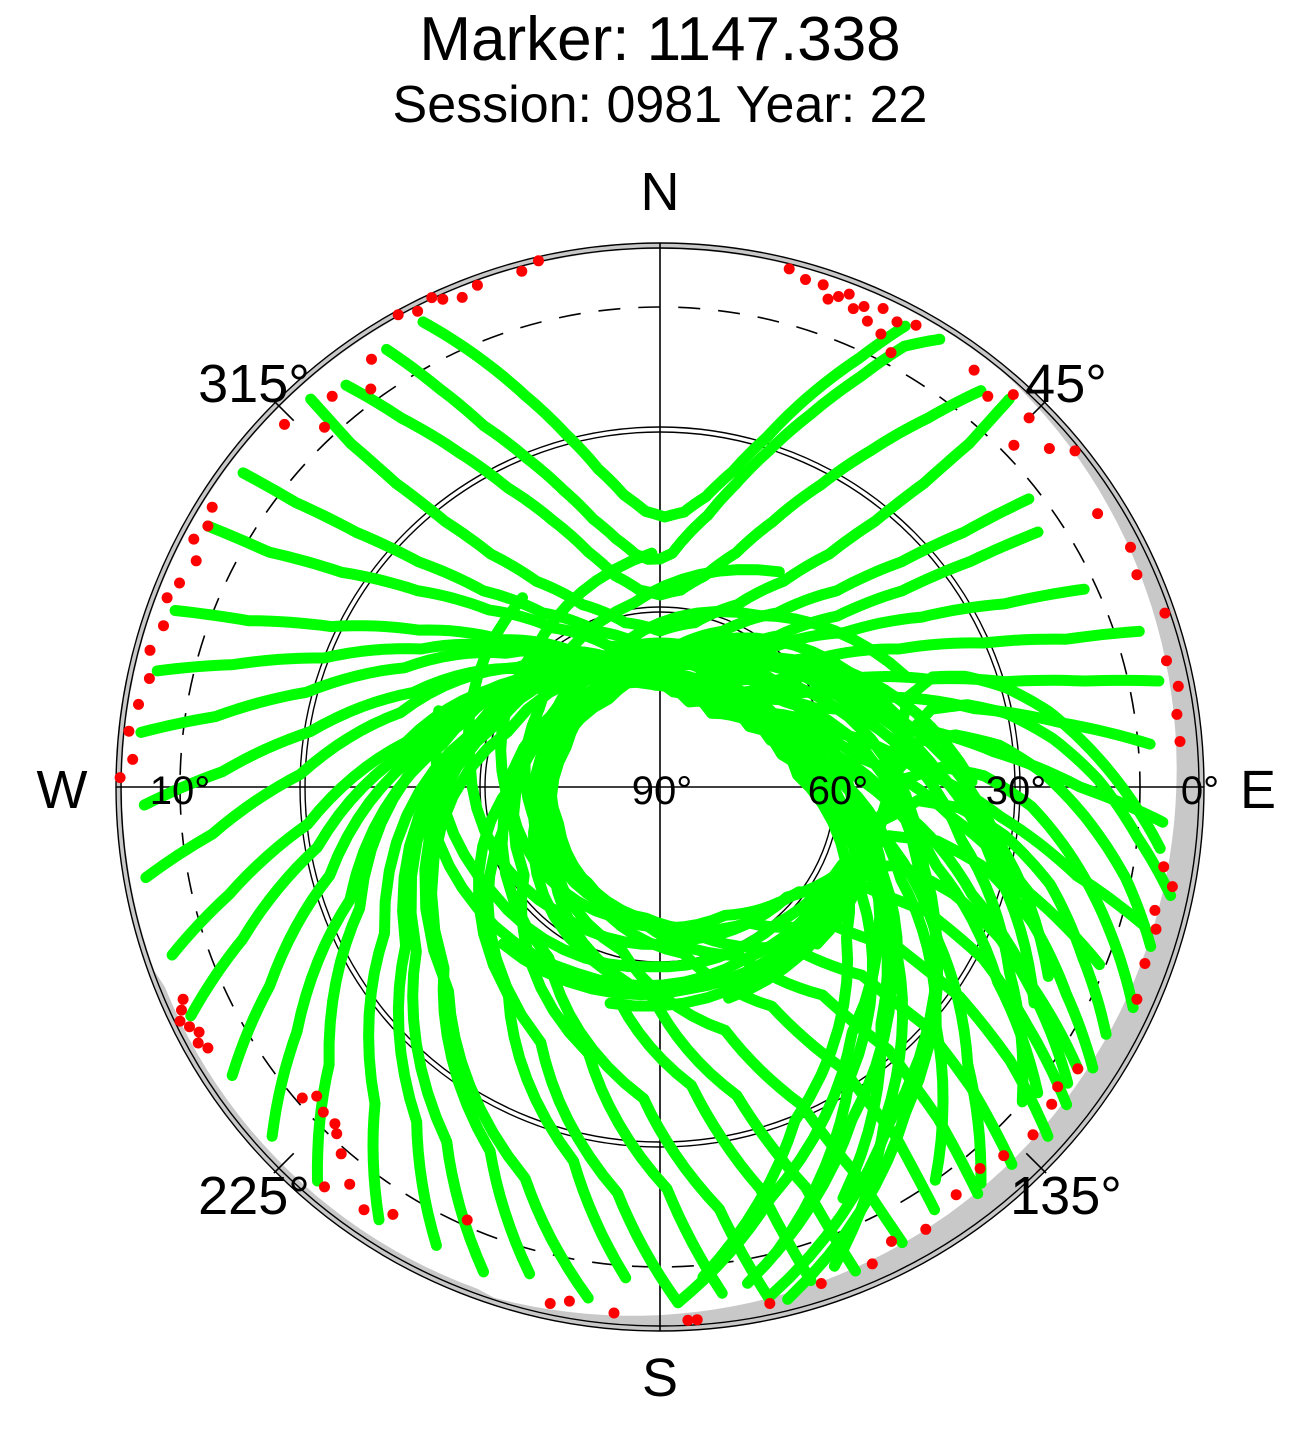  Describe the element at coordinates (659, 39) in the screenshot. I see `chart-title: Marker: 1147.338` at that location.